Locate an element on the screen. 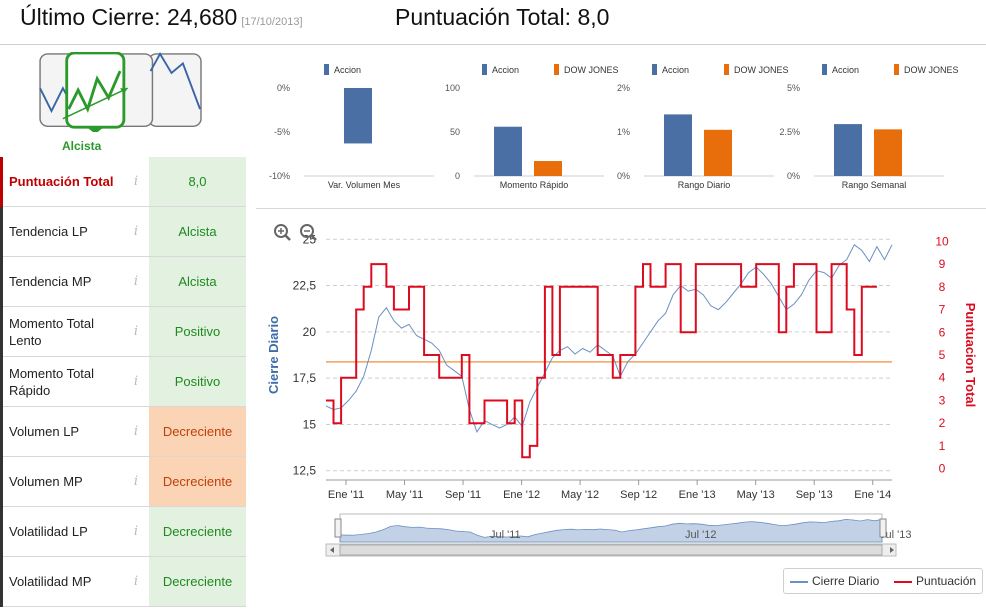 The image size is (986, 609). y2-tick-label: 7 is located at coordinates (942, 310).